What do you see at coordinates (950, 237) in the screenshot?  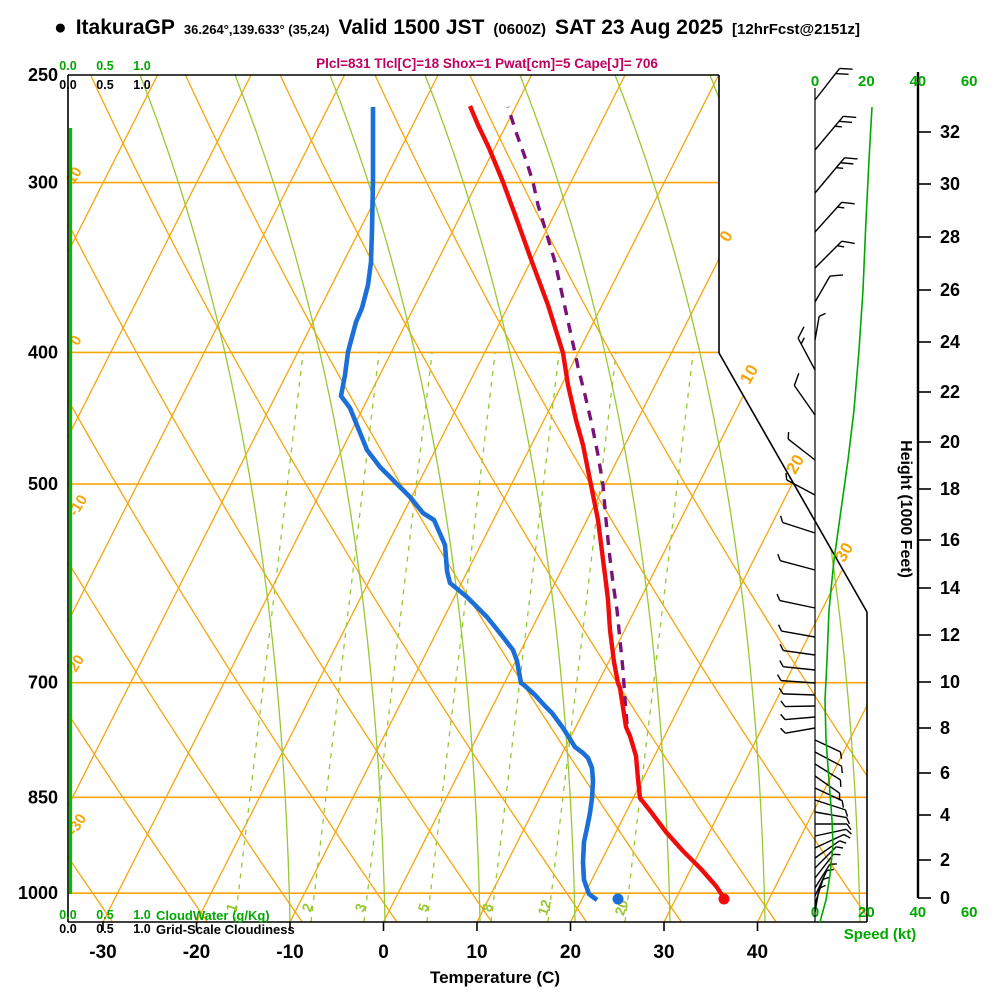 I see `height-tick-label: 28` at bounding box center [950, 237].